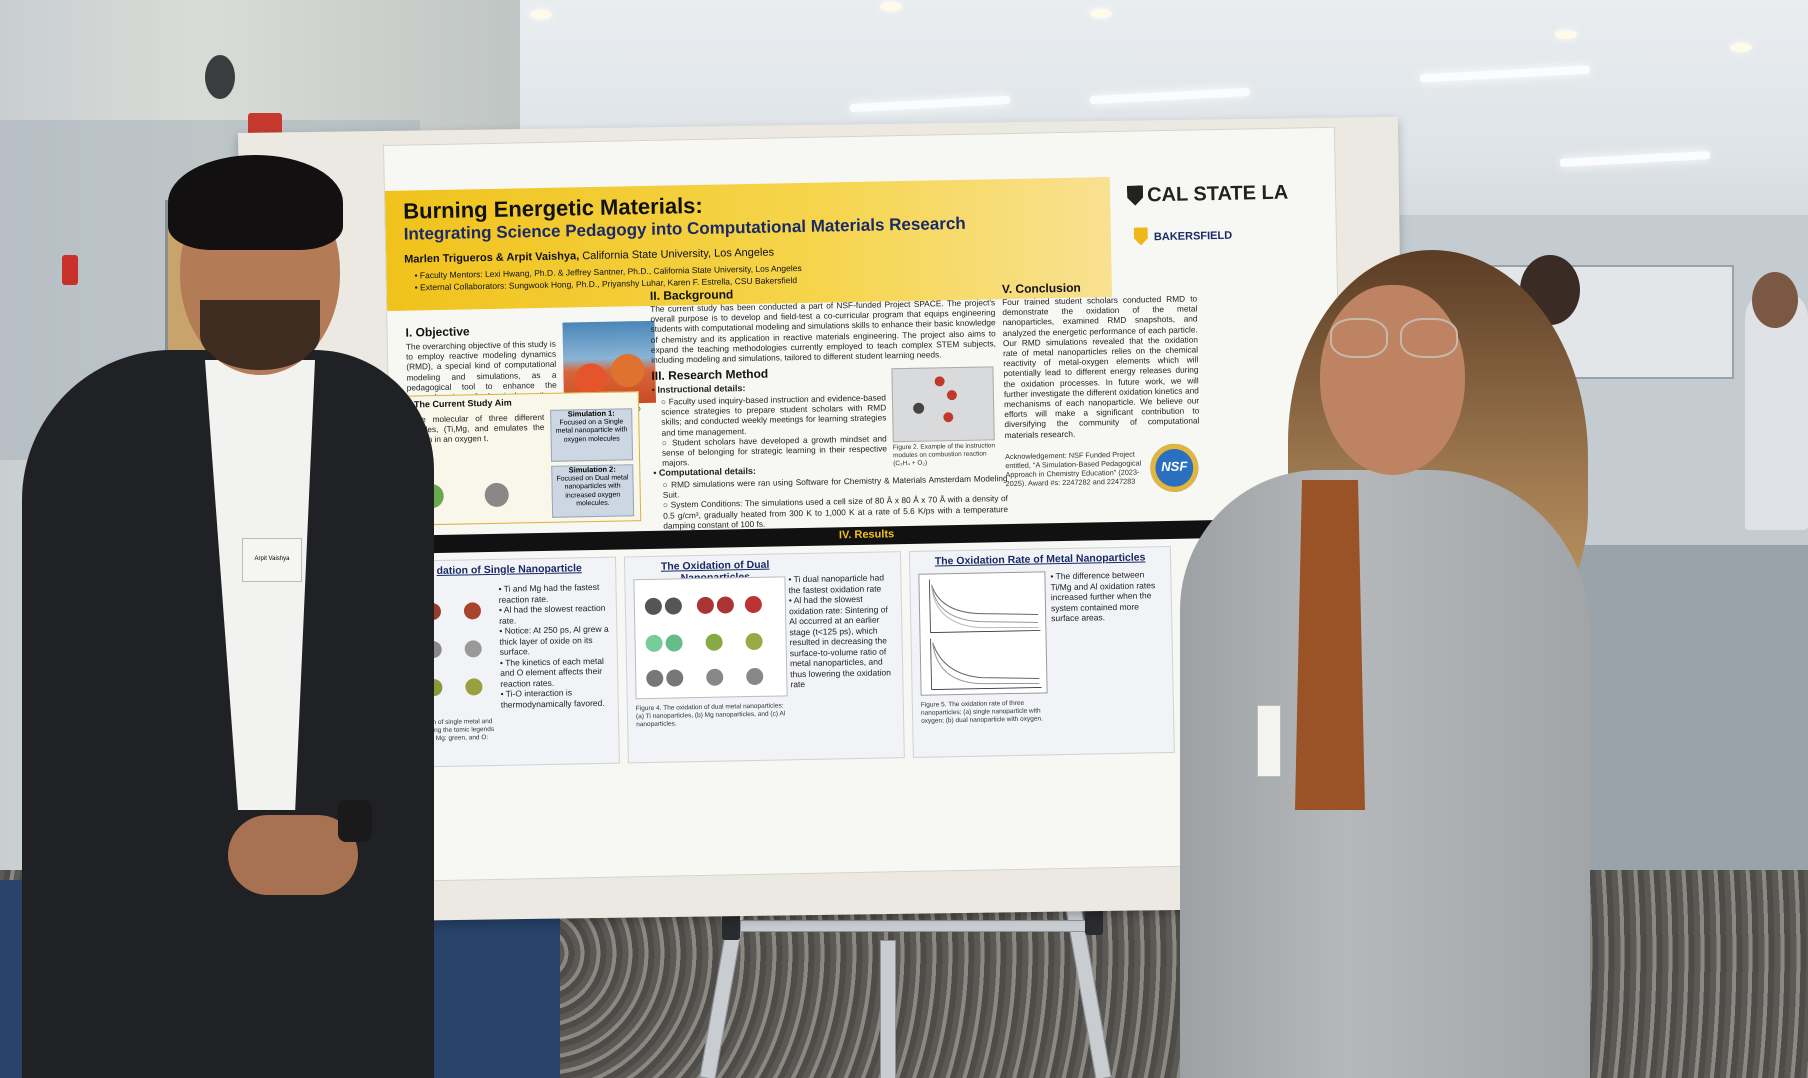 This screenshot has height=1078, width=1808. What do you see at coordinates (437, 332) in the screenshot?
I see `objective-heading: I. Objective` at bounding box center [437, 332].